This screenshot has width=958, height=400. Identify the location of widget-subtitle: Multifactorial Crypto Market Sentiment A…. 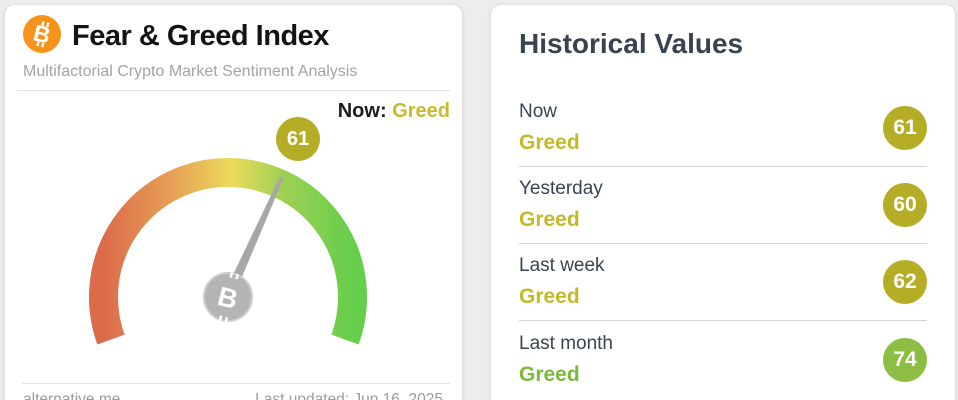
(190, 71).